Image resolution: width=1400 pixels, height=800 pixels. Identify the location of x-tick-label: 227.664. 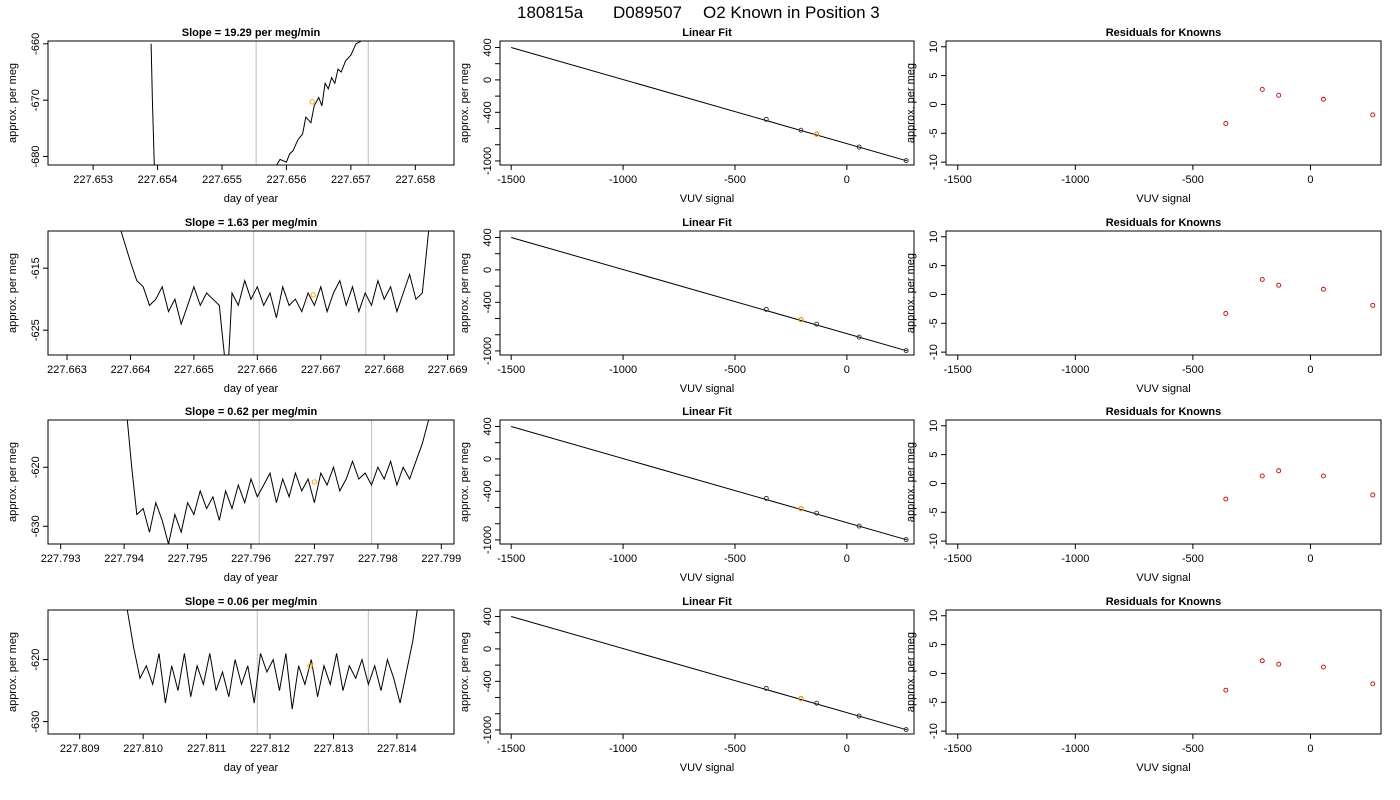
(131, 370).